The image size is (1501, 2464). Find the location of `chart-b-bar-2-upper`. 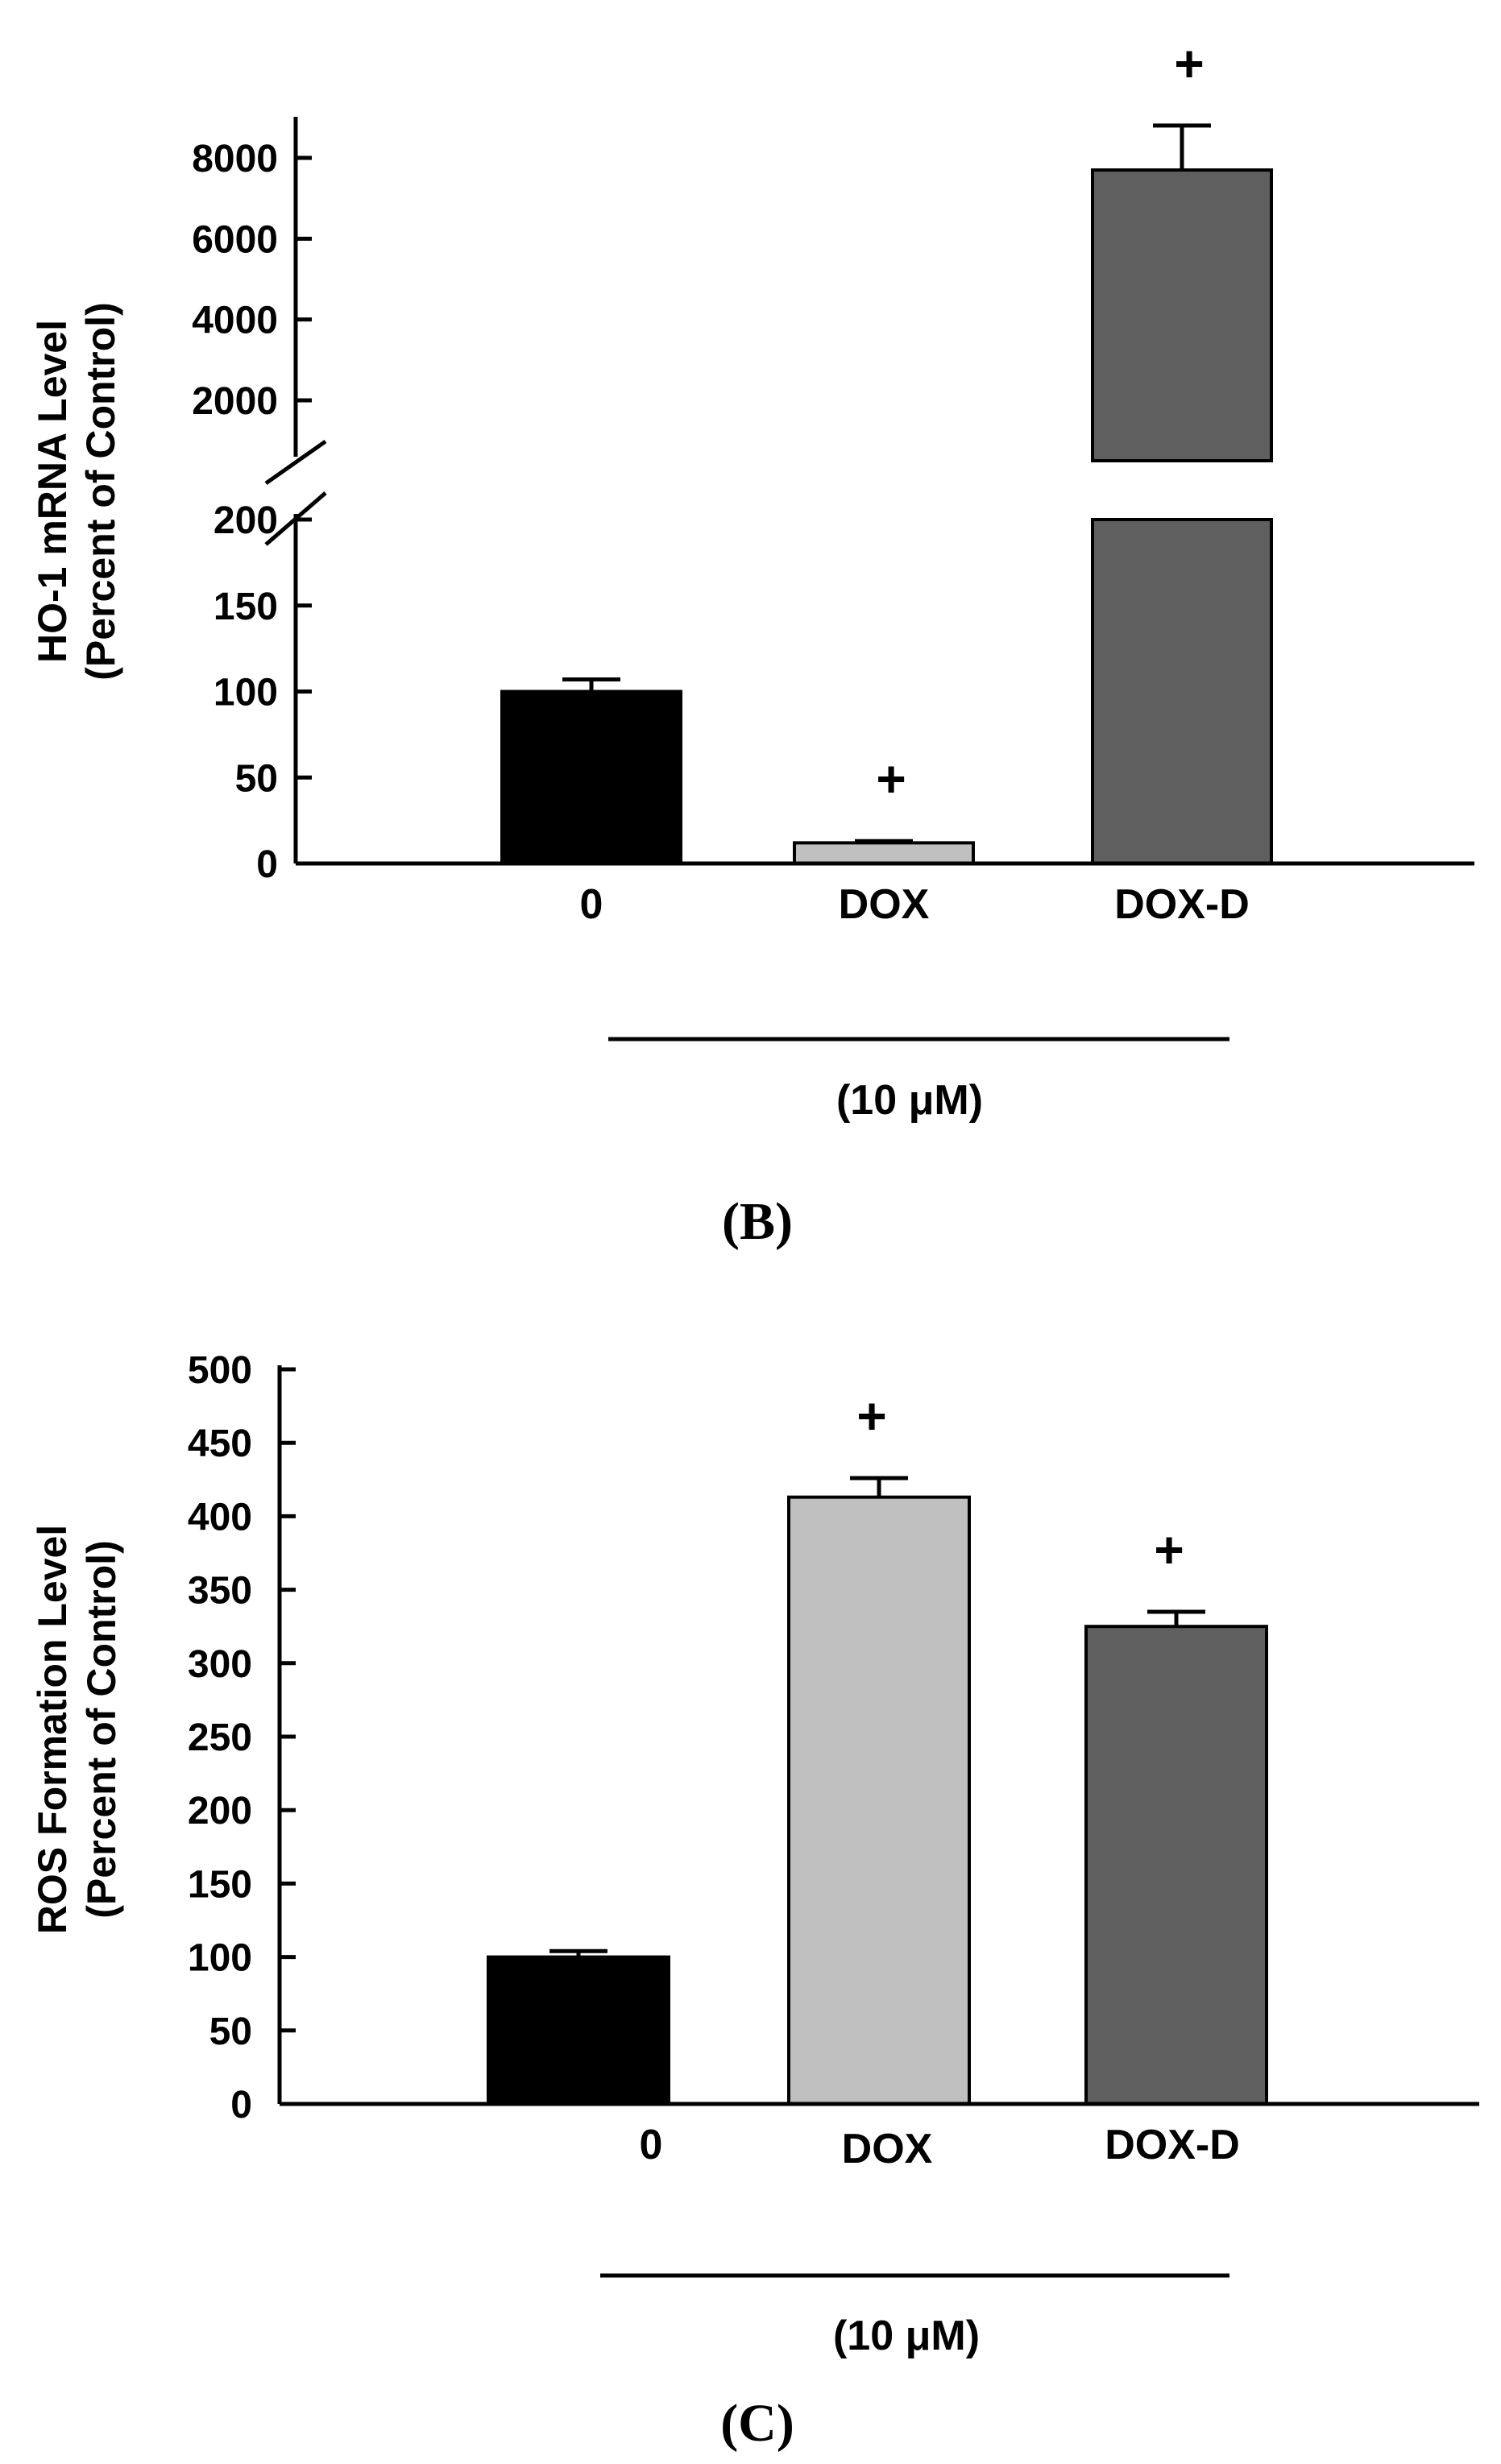

chart-b-bar-2-upper is located at coordinates (1182, 315).